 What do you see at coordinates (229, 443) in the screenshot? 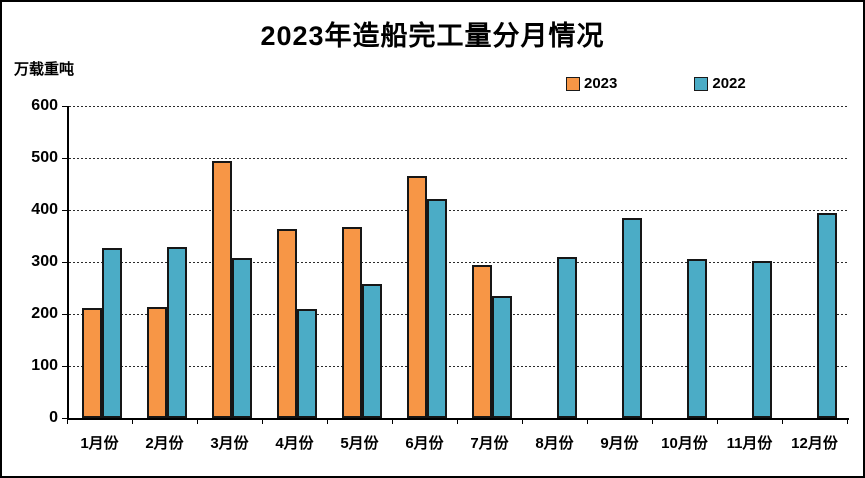
I see `x-axis-label: 3月份` at bounding box center [229, 443].